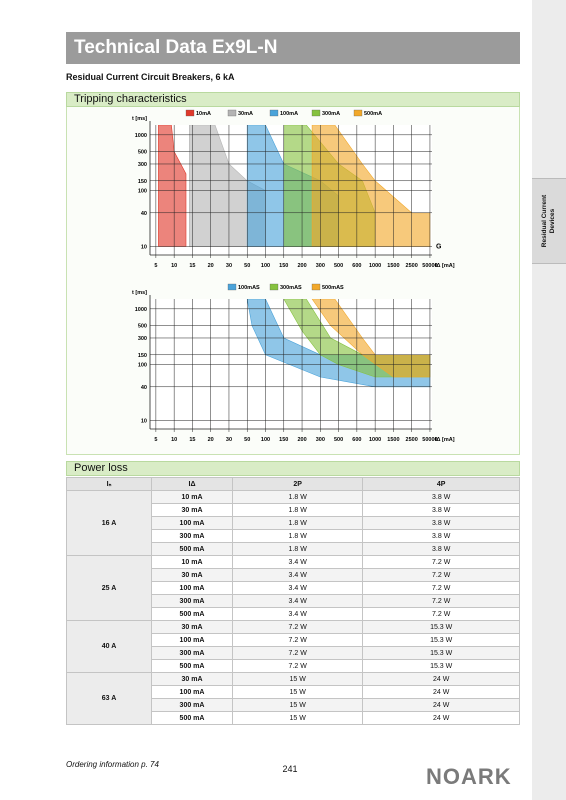 Image resolution: width=566 pixels, height=800 pixels. What do you see at coordinates (229, 440) in the screenshot?
I see `x-tick-label: 30` at bounding box center [229, 440].